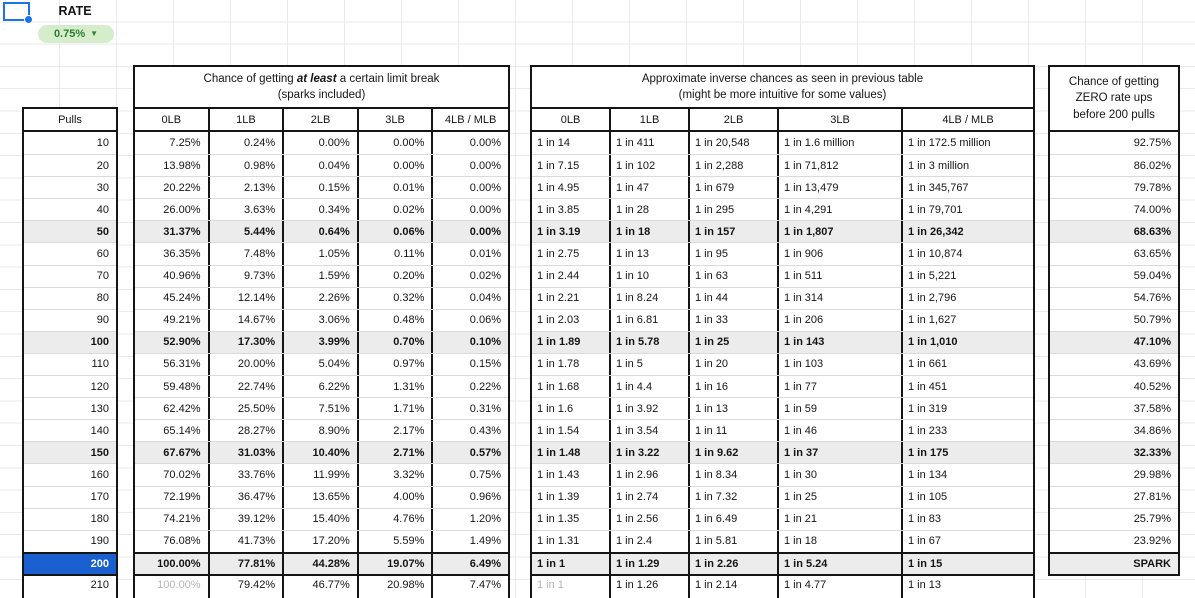 This screenshot has width=1195, height=598. Describe the element at coordinates (102, 143) in the screenshot. I see `pulls-cell: 10` at that location.